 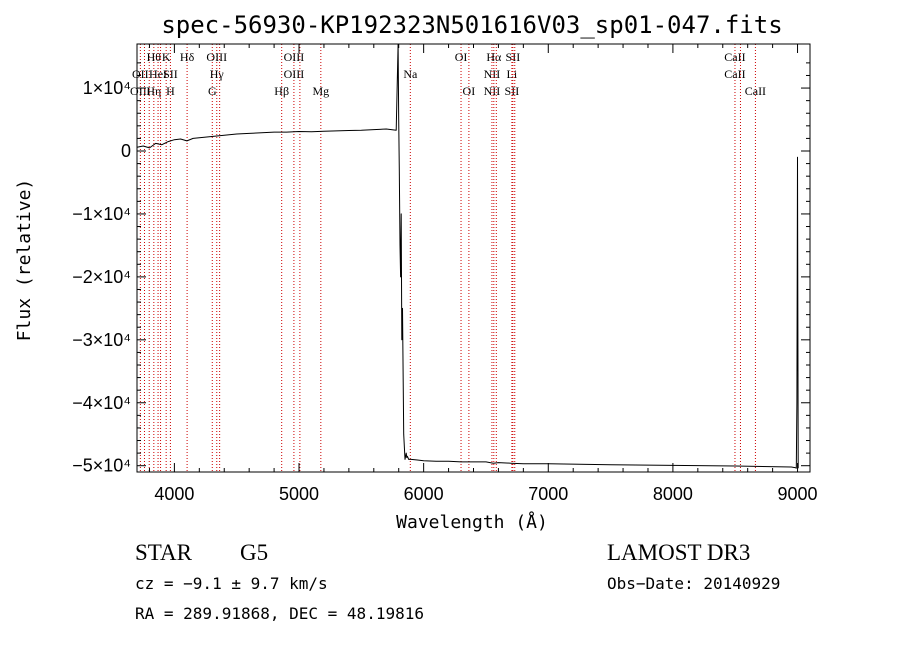 What do you see at coordinates (673, 494) in the screenshot?
I see `x-tick-label: 8000` at bounding box center [673, 494].